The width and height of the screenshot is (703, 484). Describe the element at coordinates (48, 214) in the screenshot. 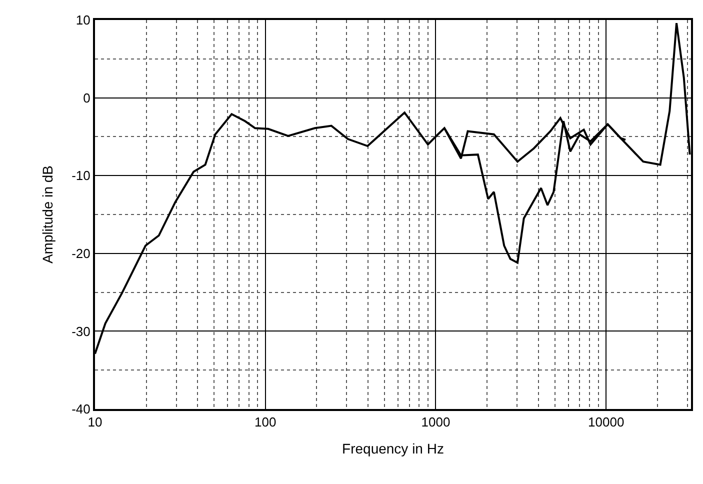

I see `y-axis-title: Amplitude in dB` at that location.